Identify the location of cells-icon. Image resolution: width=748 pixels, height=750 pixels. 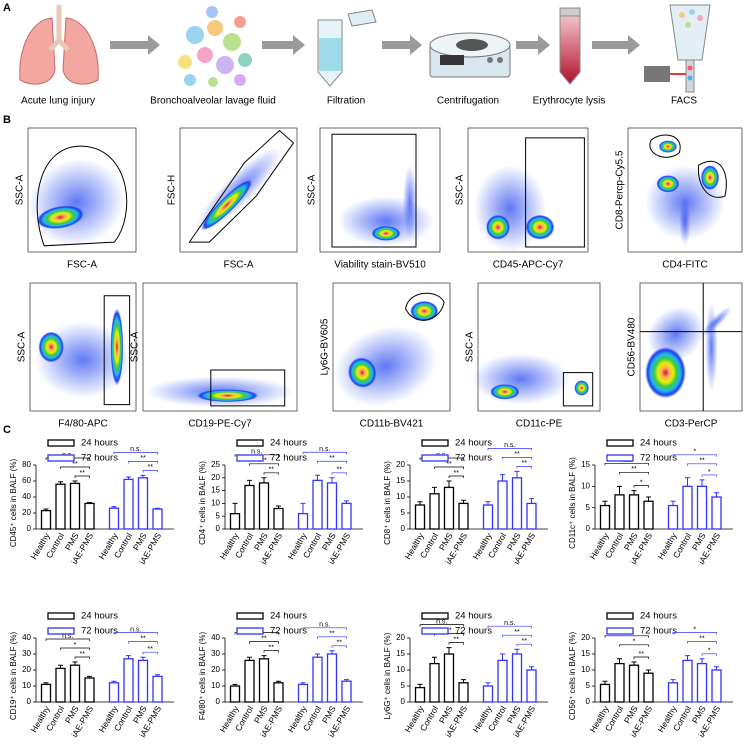
(215, 46).